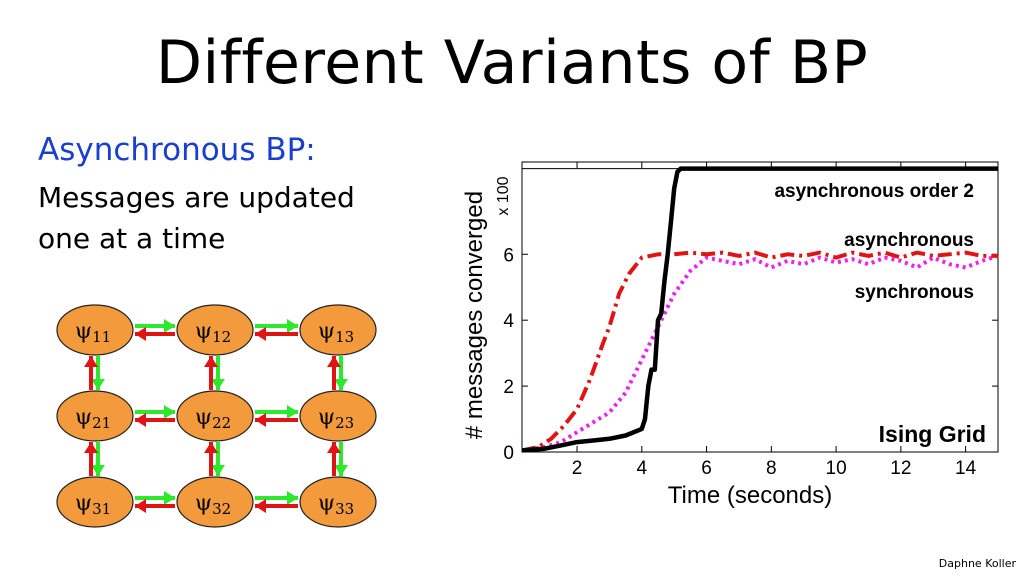  I want to click on series-label-synchronous: synchronous, so click(914, 292).